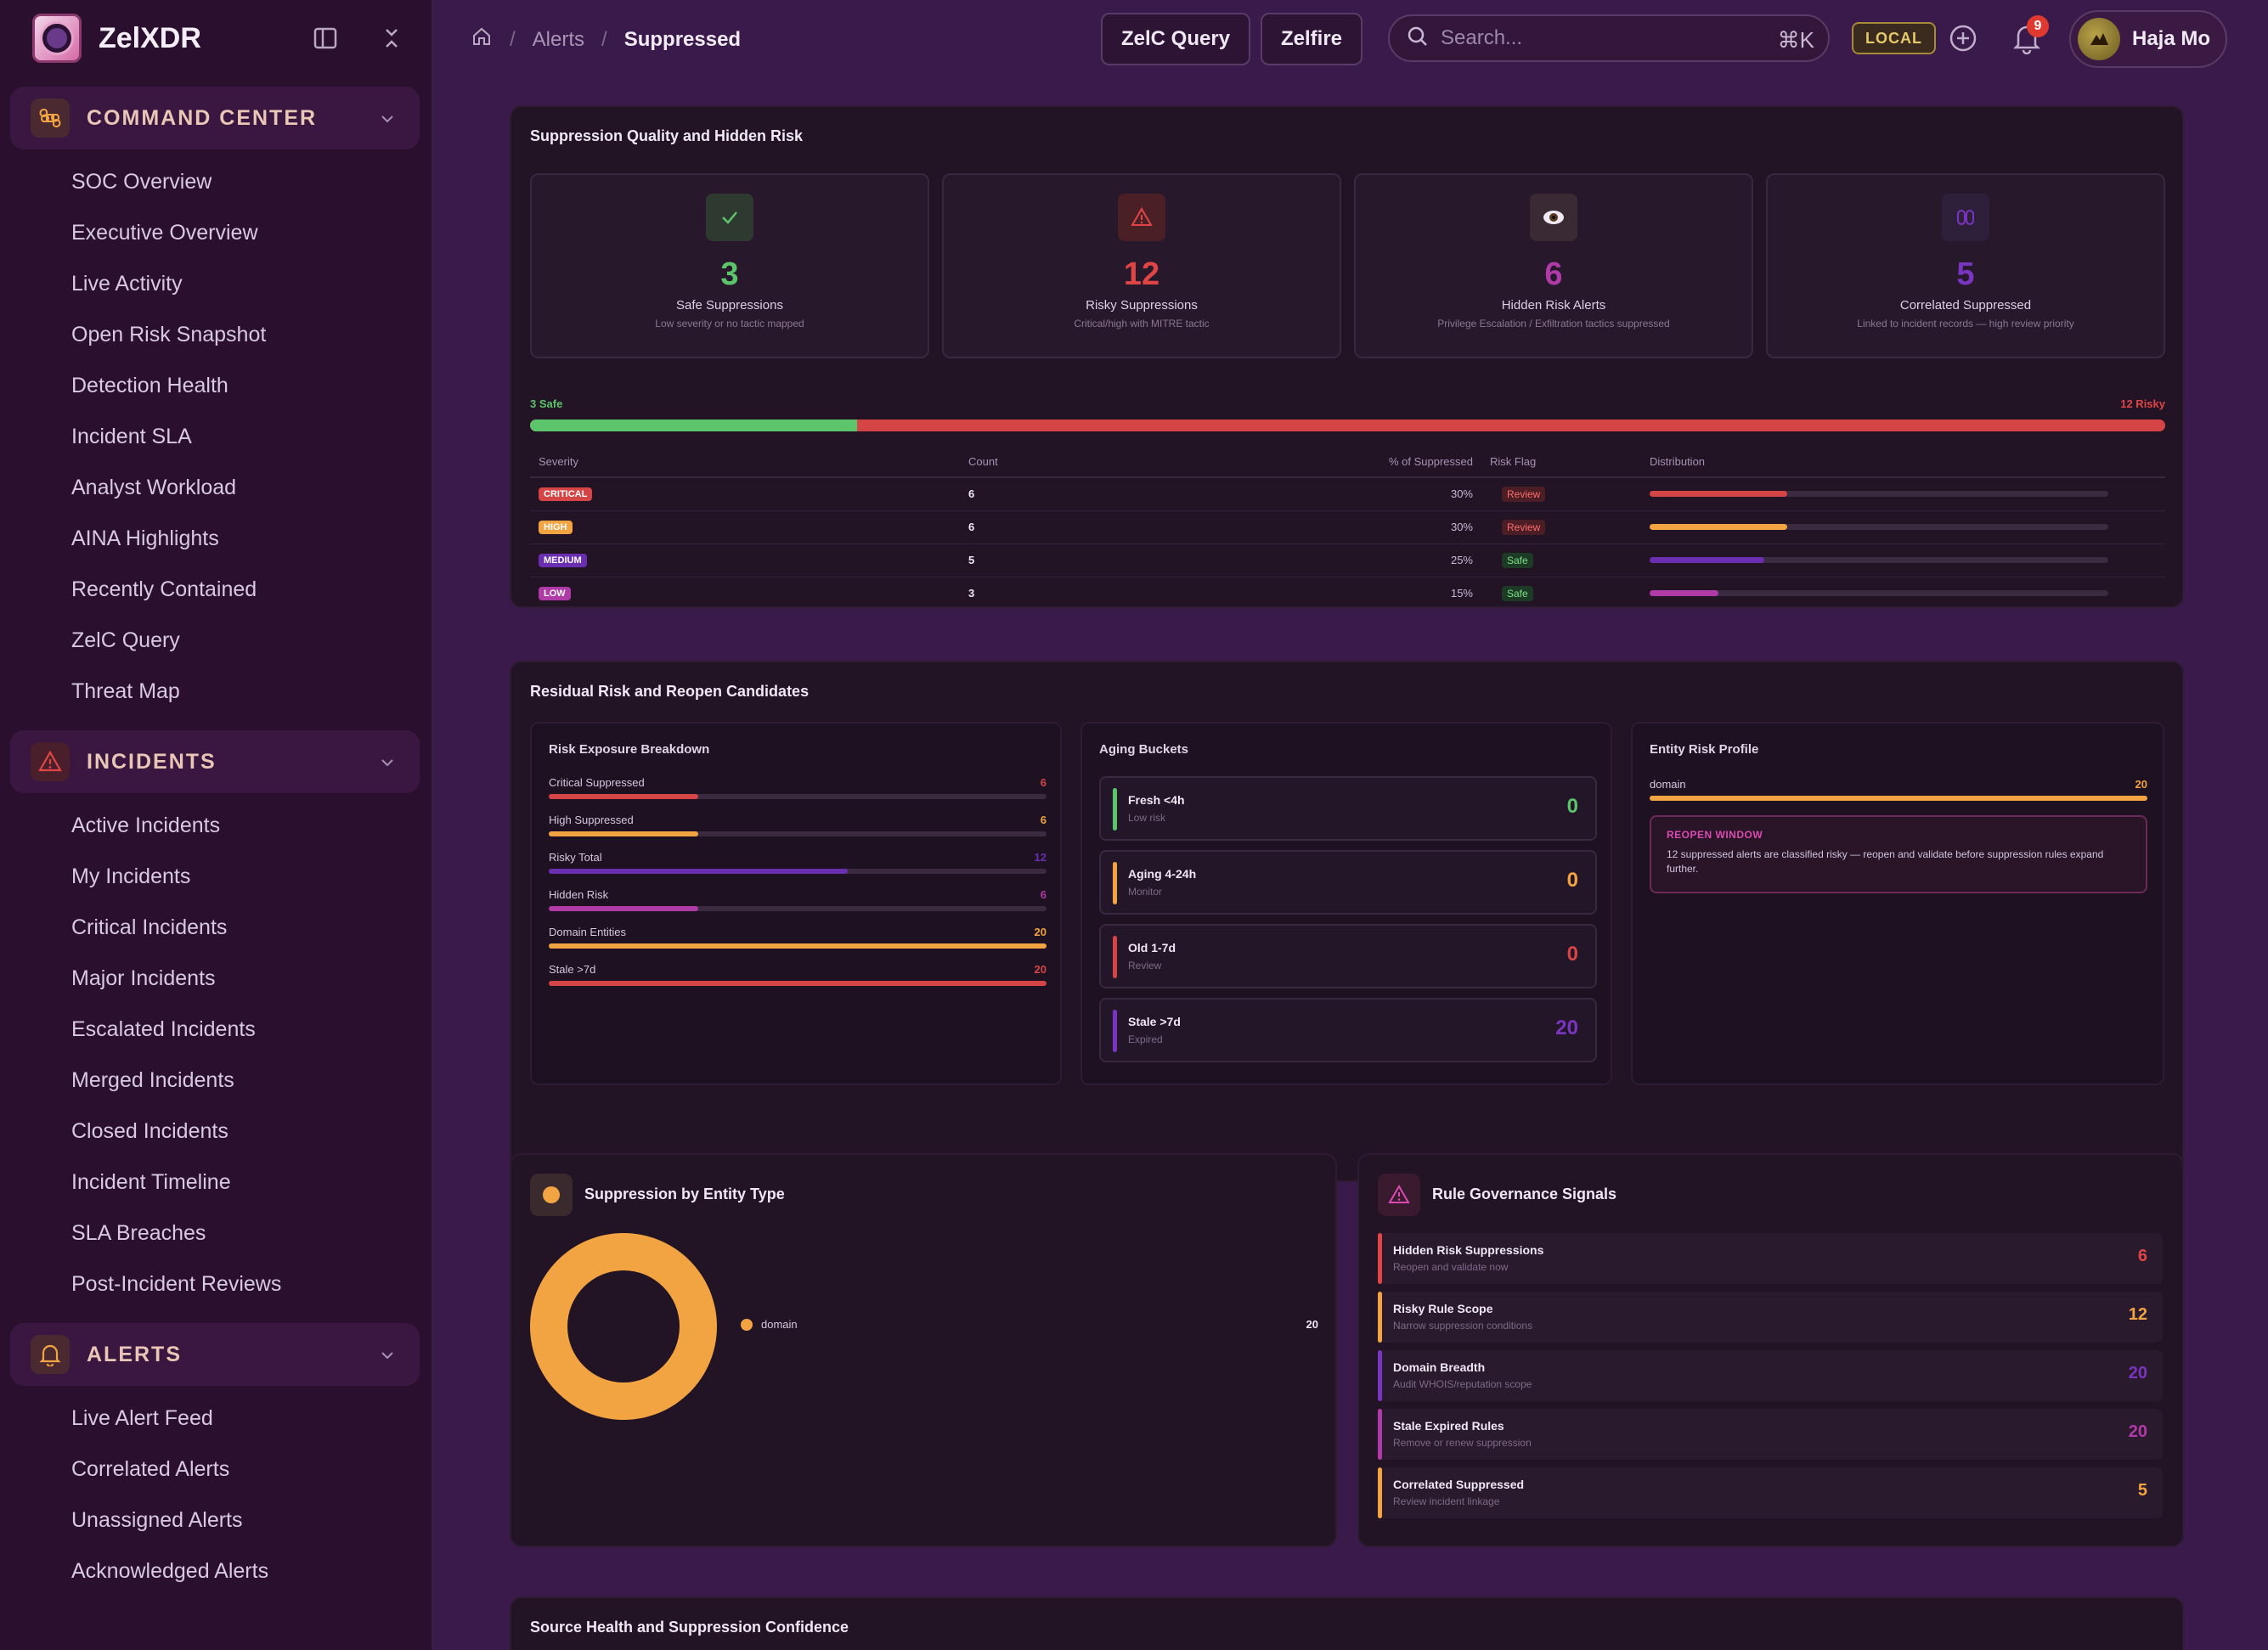  I want to click on exposure-label: Hidden Risk, so click(579, 894).